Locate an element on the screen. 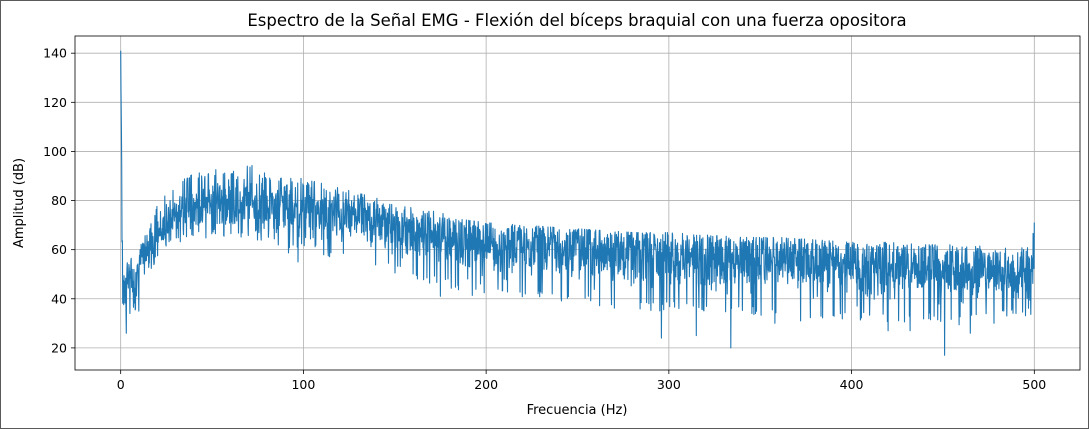 Image resolution: width=1089 pixels, height=429 pixels. y-tick-label: 20 is located at coordinates (59, 347).